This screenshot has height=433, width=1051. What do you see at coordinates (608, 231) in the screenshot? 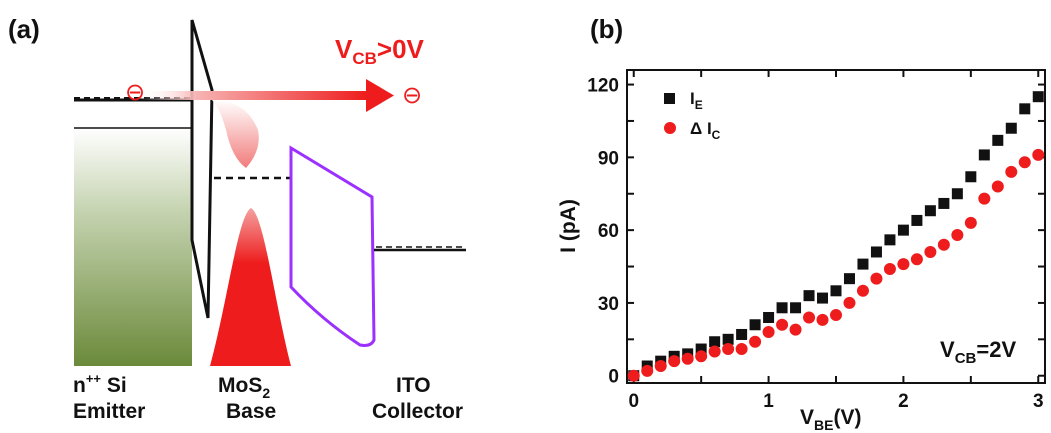
I see `y-tick-label: 60` at bounding box center [608, 231].